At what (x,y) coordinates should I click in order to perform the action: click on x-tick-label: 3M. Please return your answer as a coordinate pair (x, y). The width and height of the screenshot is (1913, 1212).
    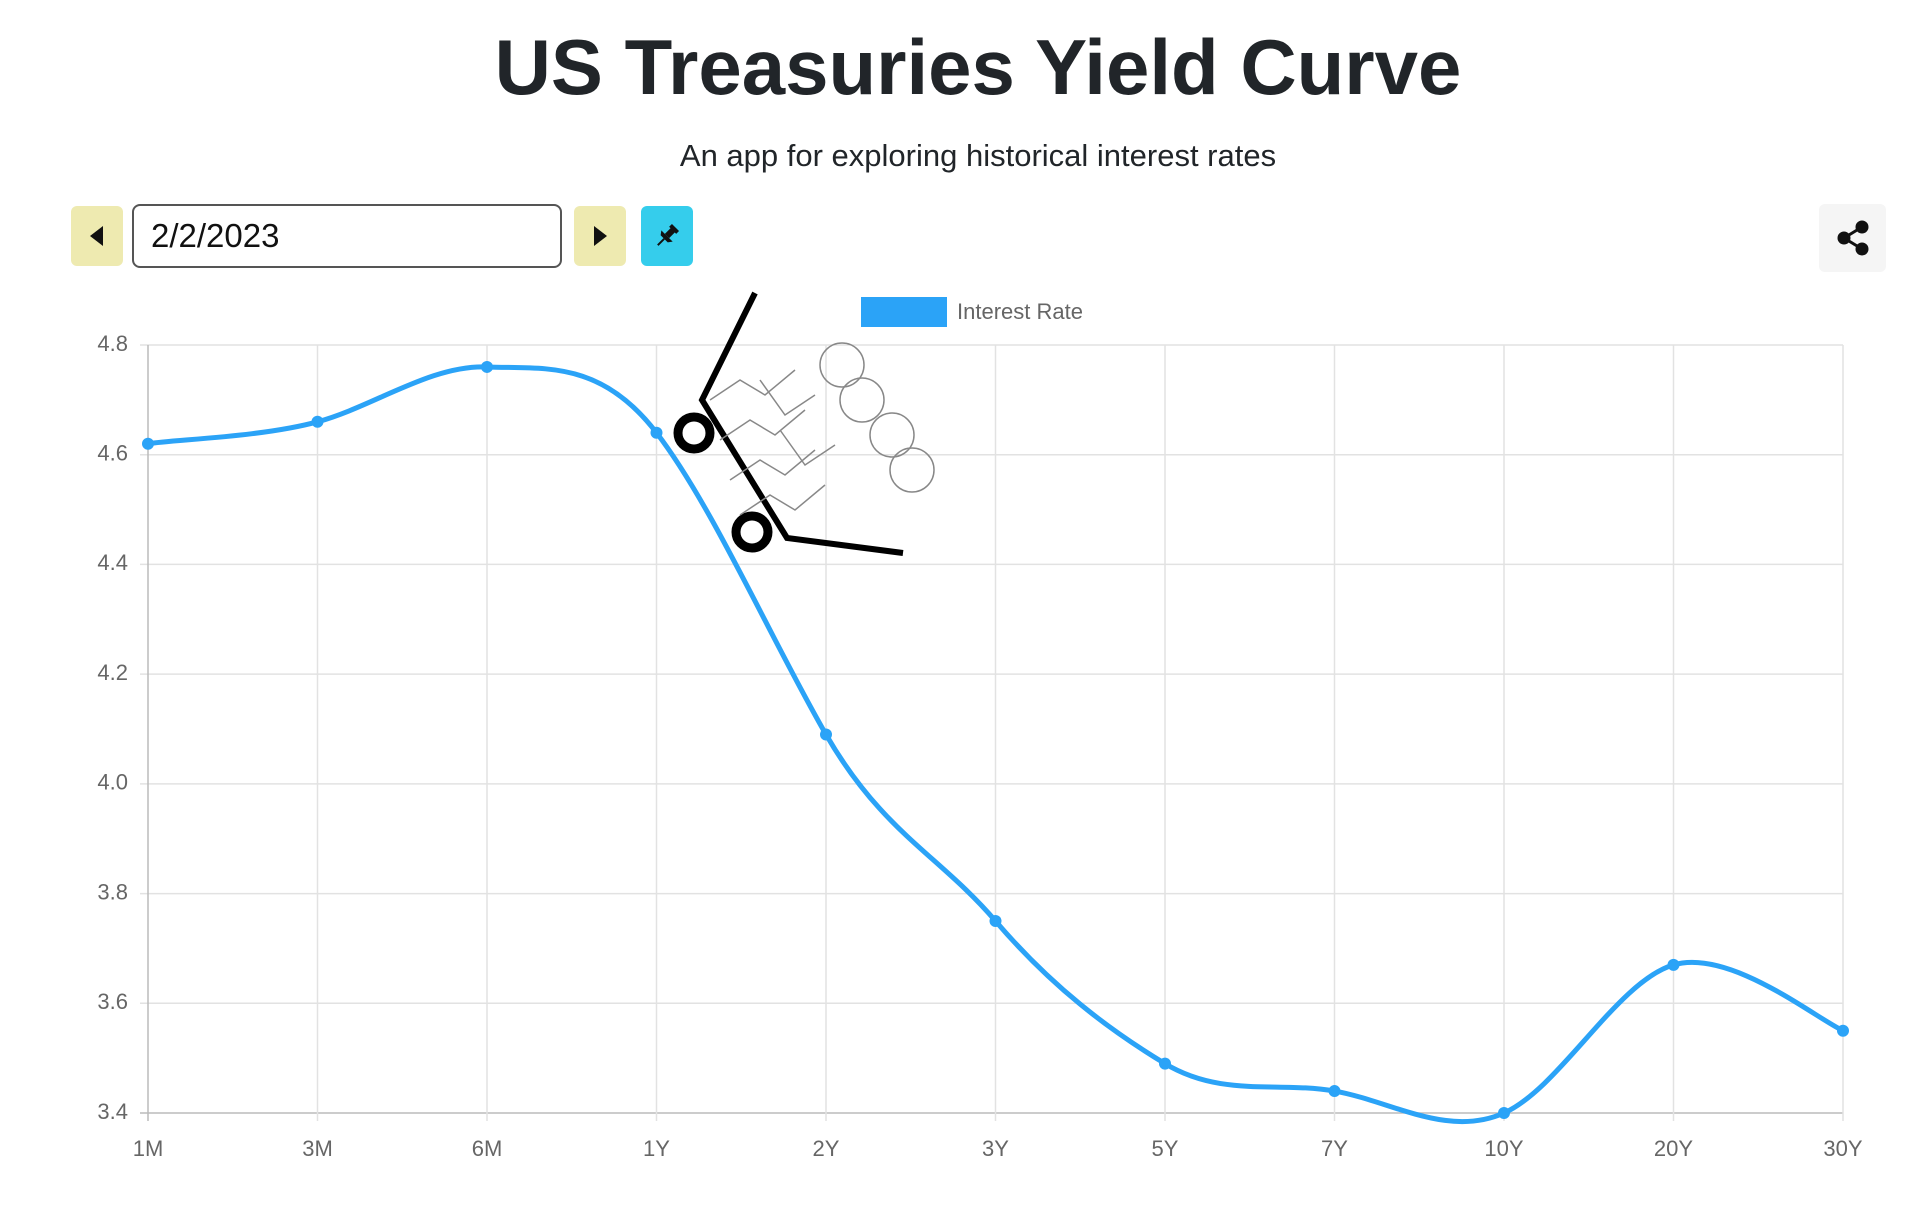
    Looking at the image, I should click on (317, 1148).